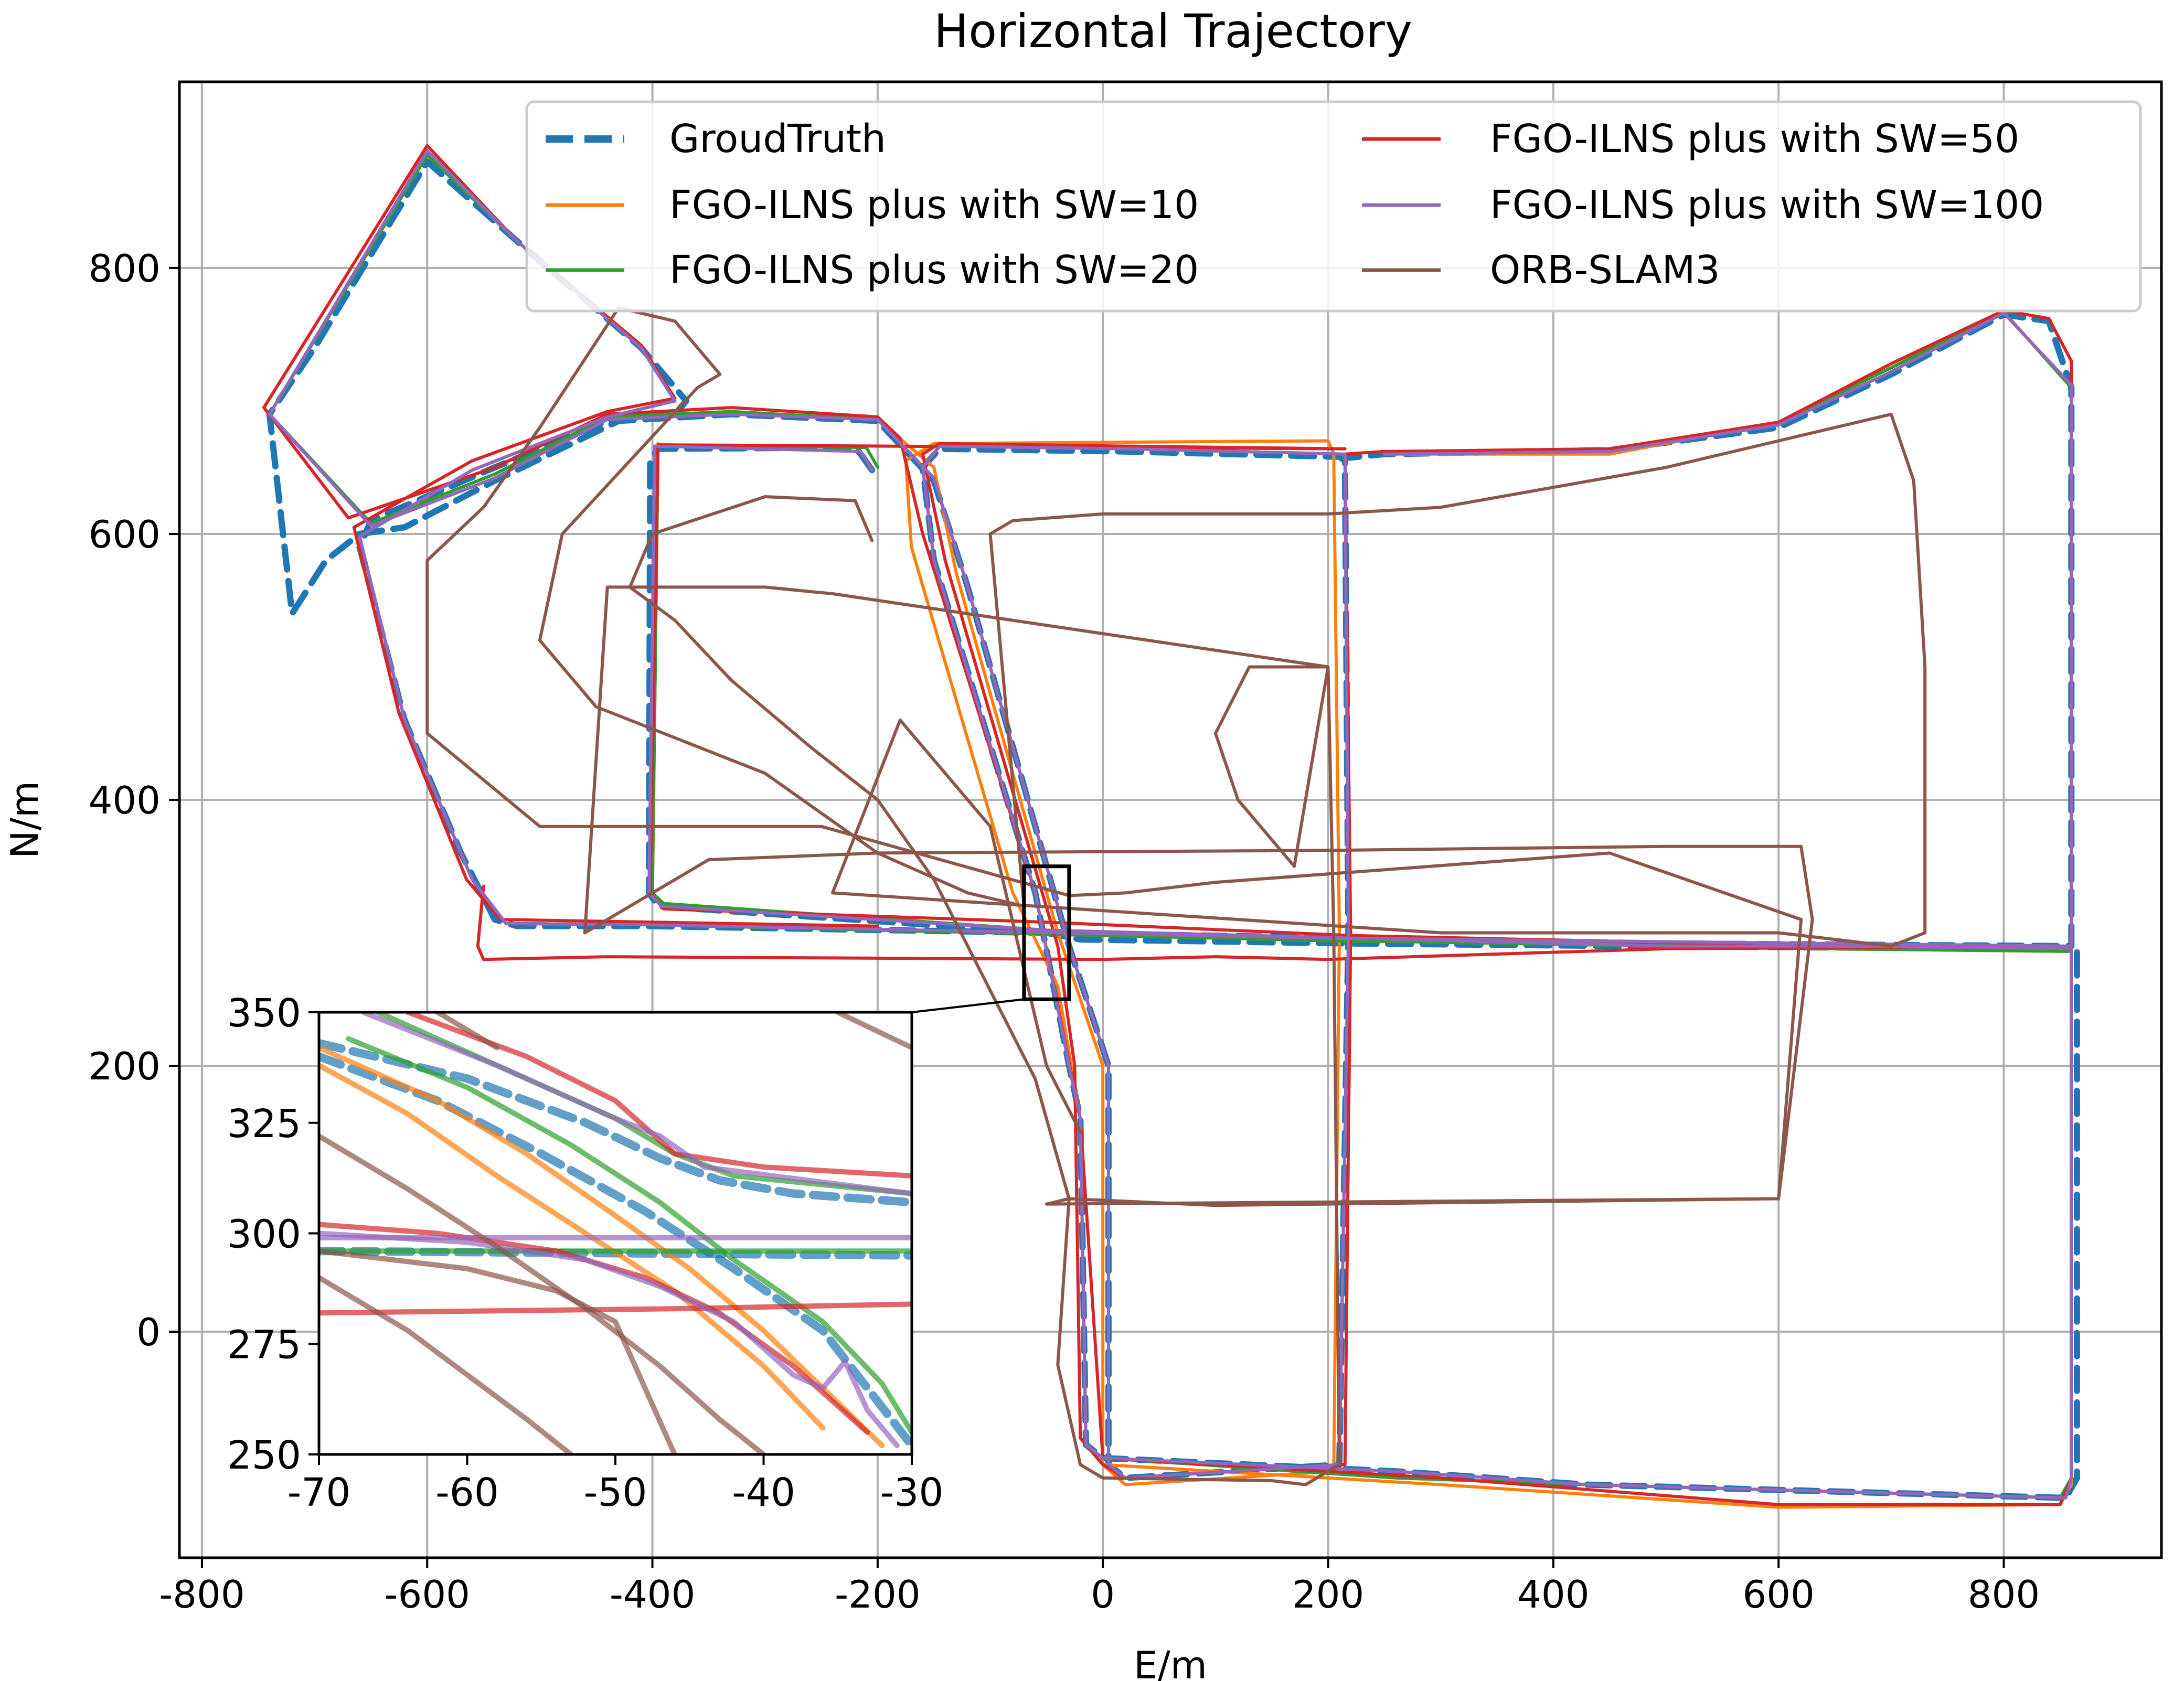  What do you see at coordinates (1605, 270) in the screenshot?
I see `legend-label-orbslam3: ORB-SLAM3` at bounding box center [1605, 270].